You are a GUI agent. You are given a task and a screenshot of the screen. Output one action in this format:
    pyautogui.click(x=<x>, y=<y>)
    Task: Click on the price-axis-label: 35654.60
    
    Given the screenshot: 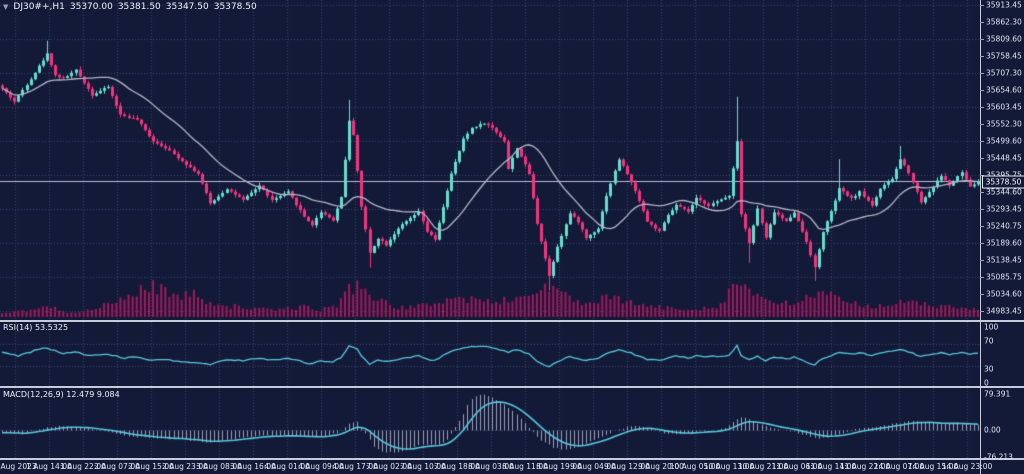 What is the action you would take?
    pyautogui.click(x=1004, y=90)
    